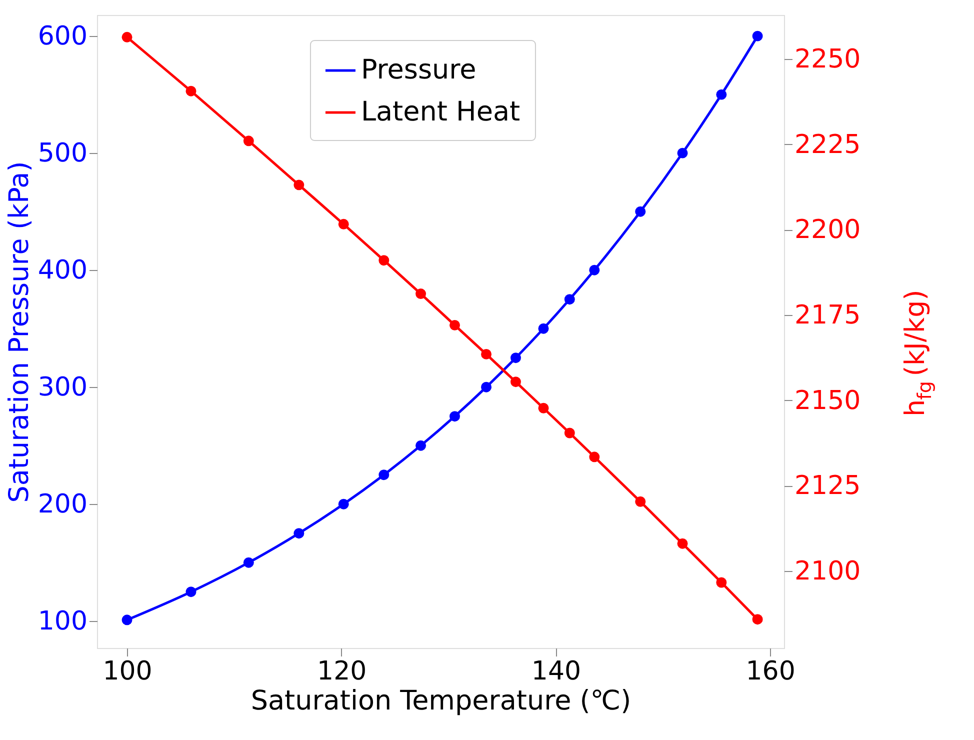  What do you see at coordinates (440, 112) in the screenshot?
I see `legend-label: Latent Heat` at bounding box center [440, 112].